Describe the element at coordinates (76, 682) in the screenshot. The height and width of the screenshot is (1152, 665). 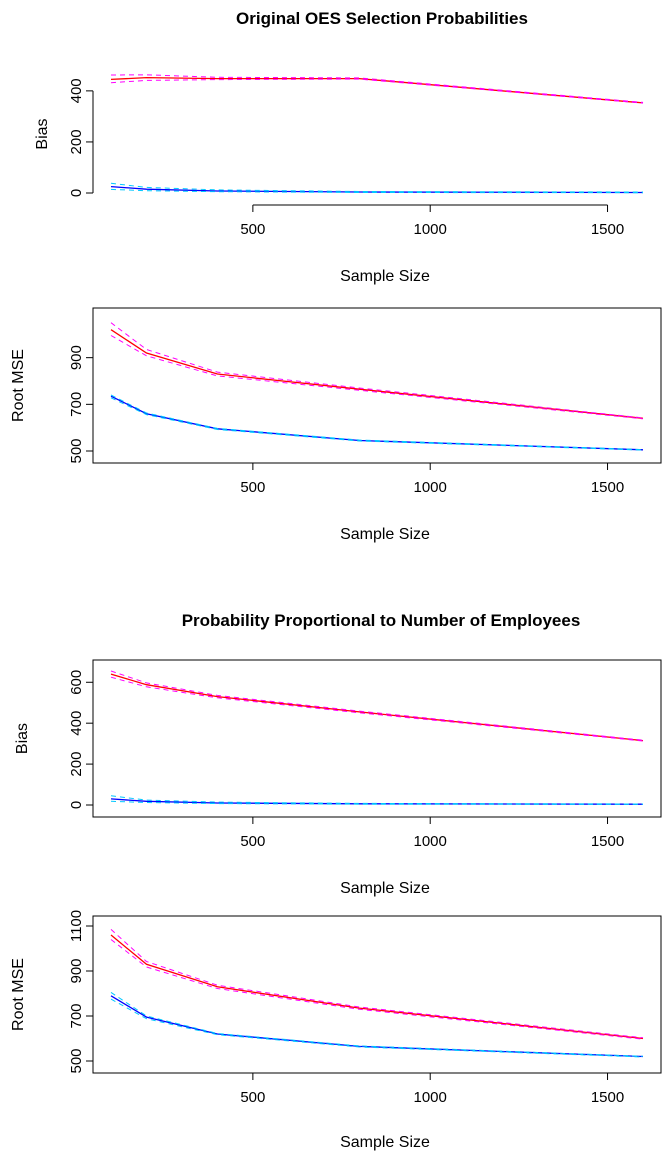
I see `y-tick-label: 600` at that location.